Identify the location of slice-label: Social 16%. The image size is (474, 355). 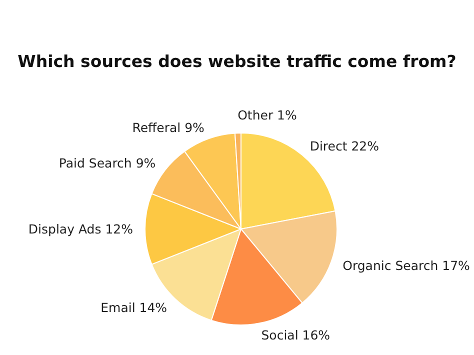
(295, 335).